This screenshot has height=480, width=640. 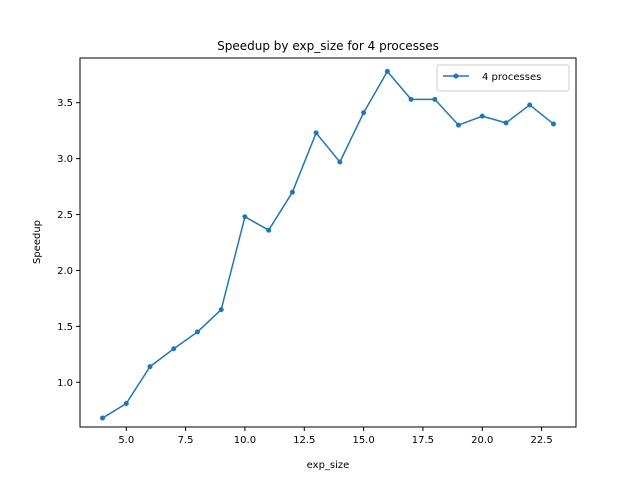 I want to click on y-axis-title: Speedup, so click(x=37, y=242).